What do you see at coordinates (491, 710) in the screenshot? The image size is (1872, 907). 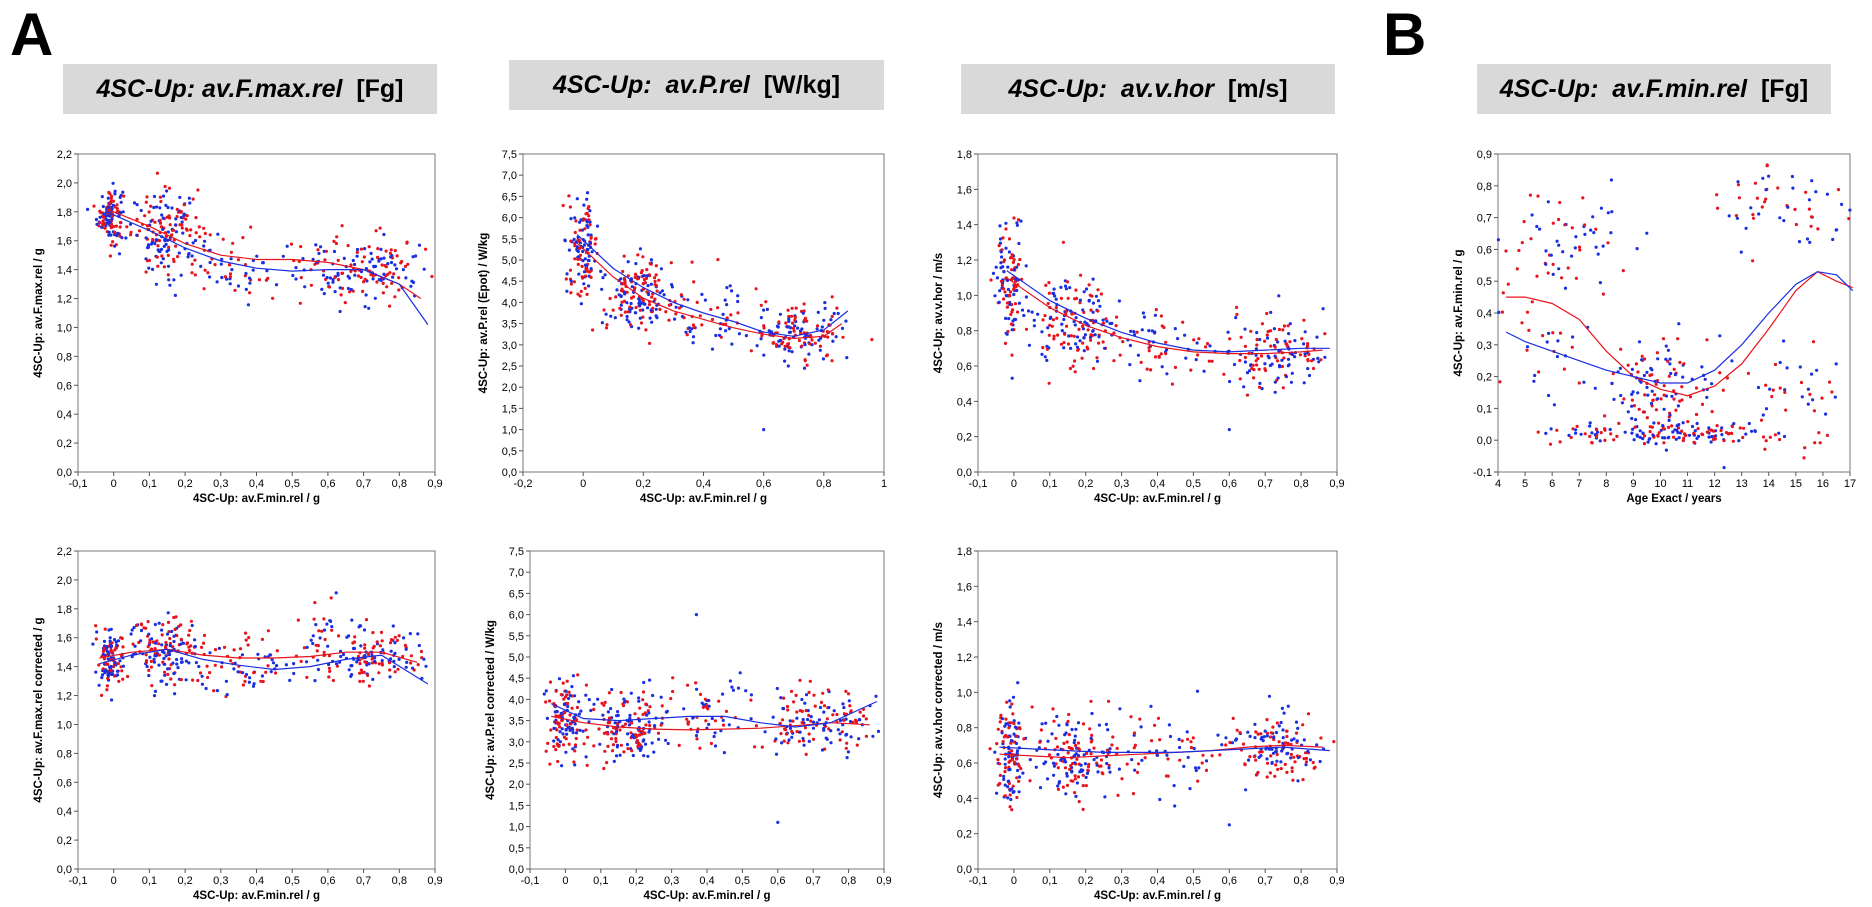 I see `y-axis-label: 4SC-Up: av.P.rel corrected / W/kg` at bounding box center [491, 710].